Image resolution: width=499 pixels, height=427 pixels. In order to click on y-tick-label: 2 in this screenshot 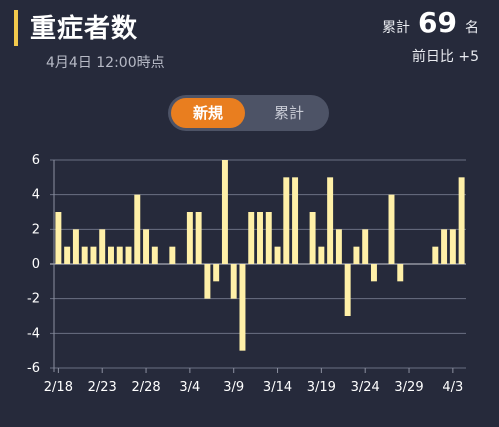, I will do `click(36, 229)`.